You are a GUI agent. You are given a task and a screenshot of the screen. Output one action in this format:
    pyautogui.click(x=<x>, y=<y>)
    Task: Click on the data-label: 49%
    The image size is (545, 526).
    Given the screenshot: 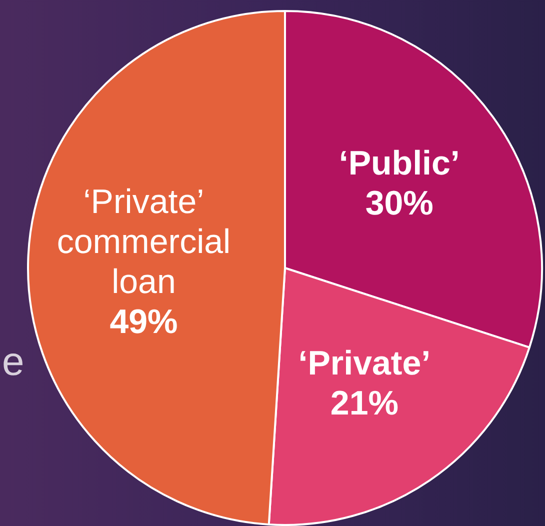 What is the action you would take?
    pyautogui.click(x=144, y=321)
    